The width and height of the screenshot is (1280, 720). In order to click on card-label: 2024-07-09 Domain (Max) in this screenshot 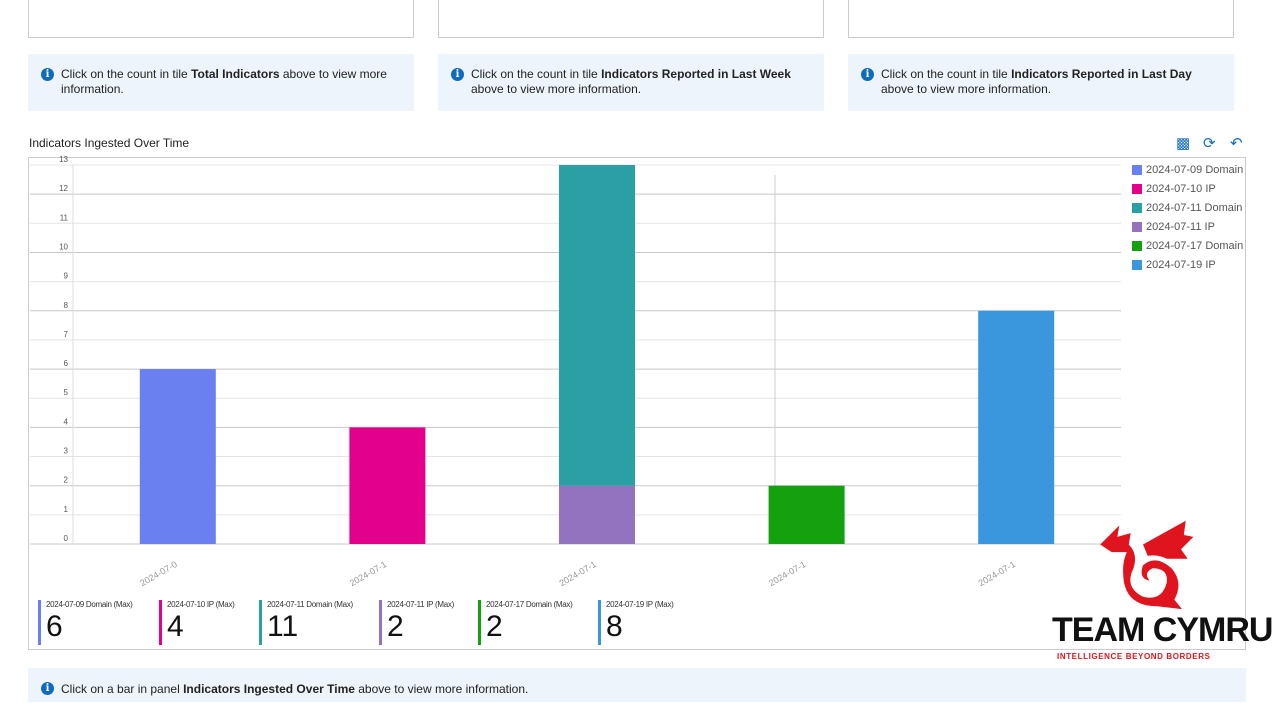, I will do `click(89, 604)`.